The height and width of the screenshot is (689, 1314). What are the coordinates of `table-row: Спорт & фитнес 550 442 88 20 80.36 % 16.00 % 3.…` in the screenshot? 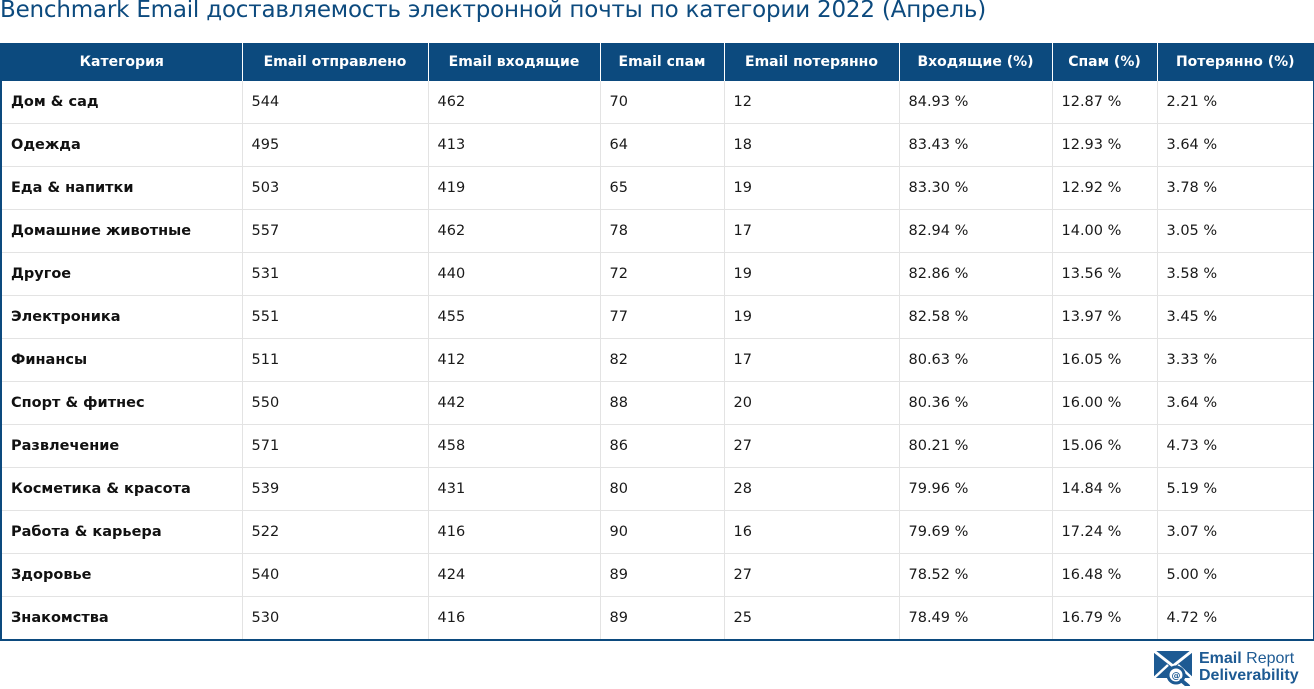 It's located at (657, 403).